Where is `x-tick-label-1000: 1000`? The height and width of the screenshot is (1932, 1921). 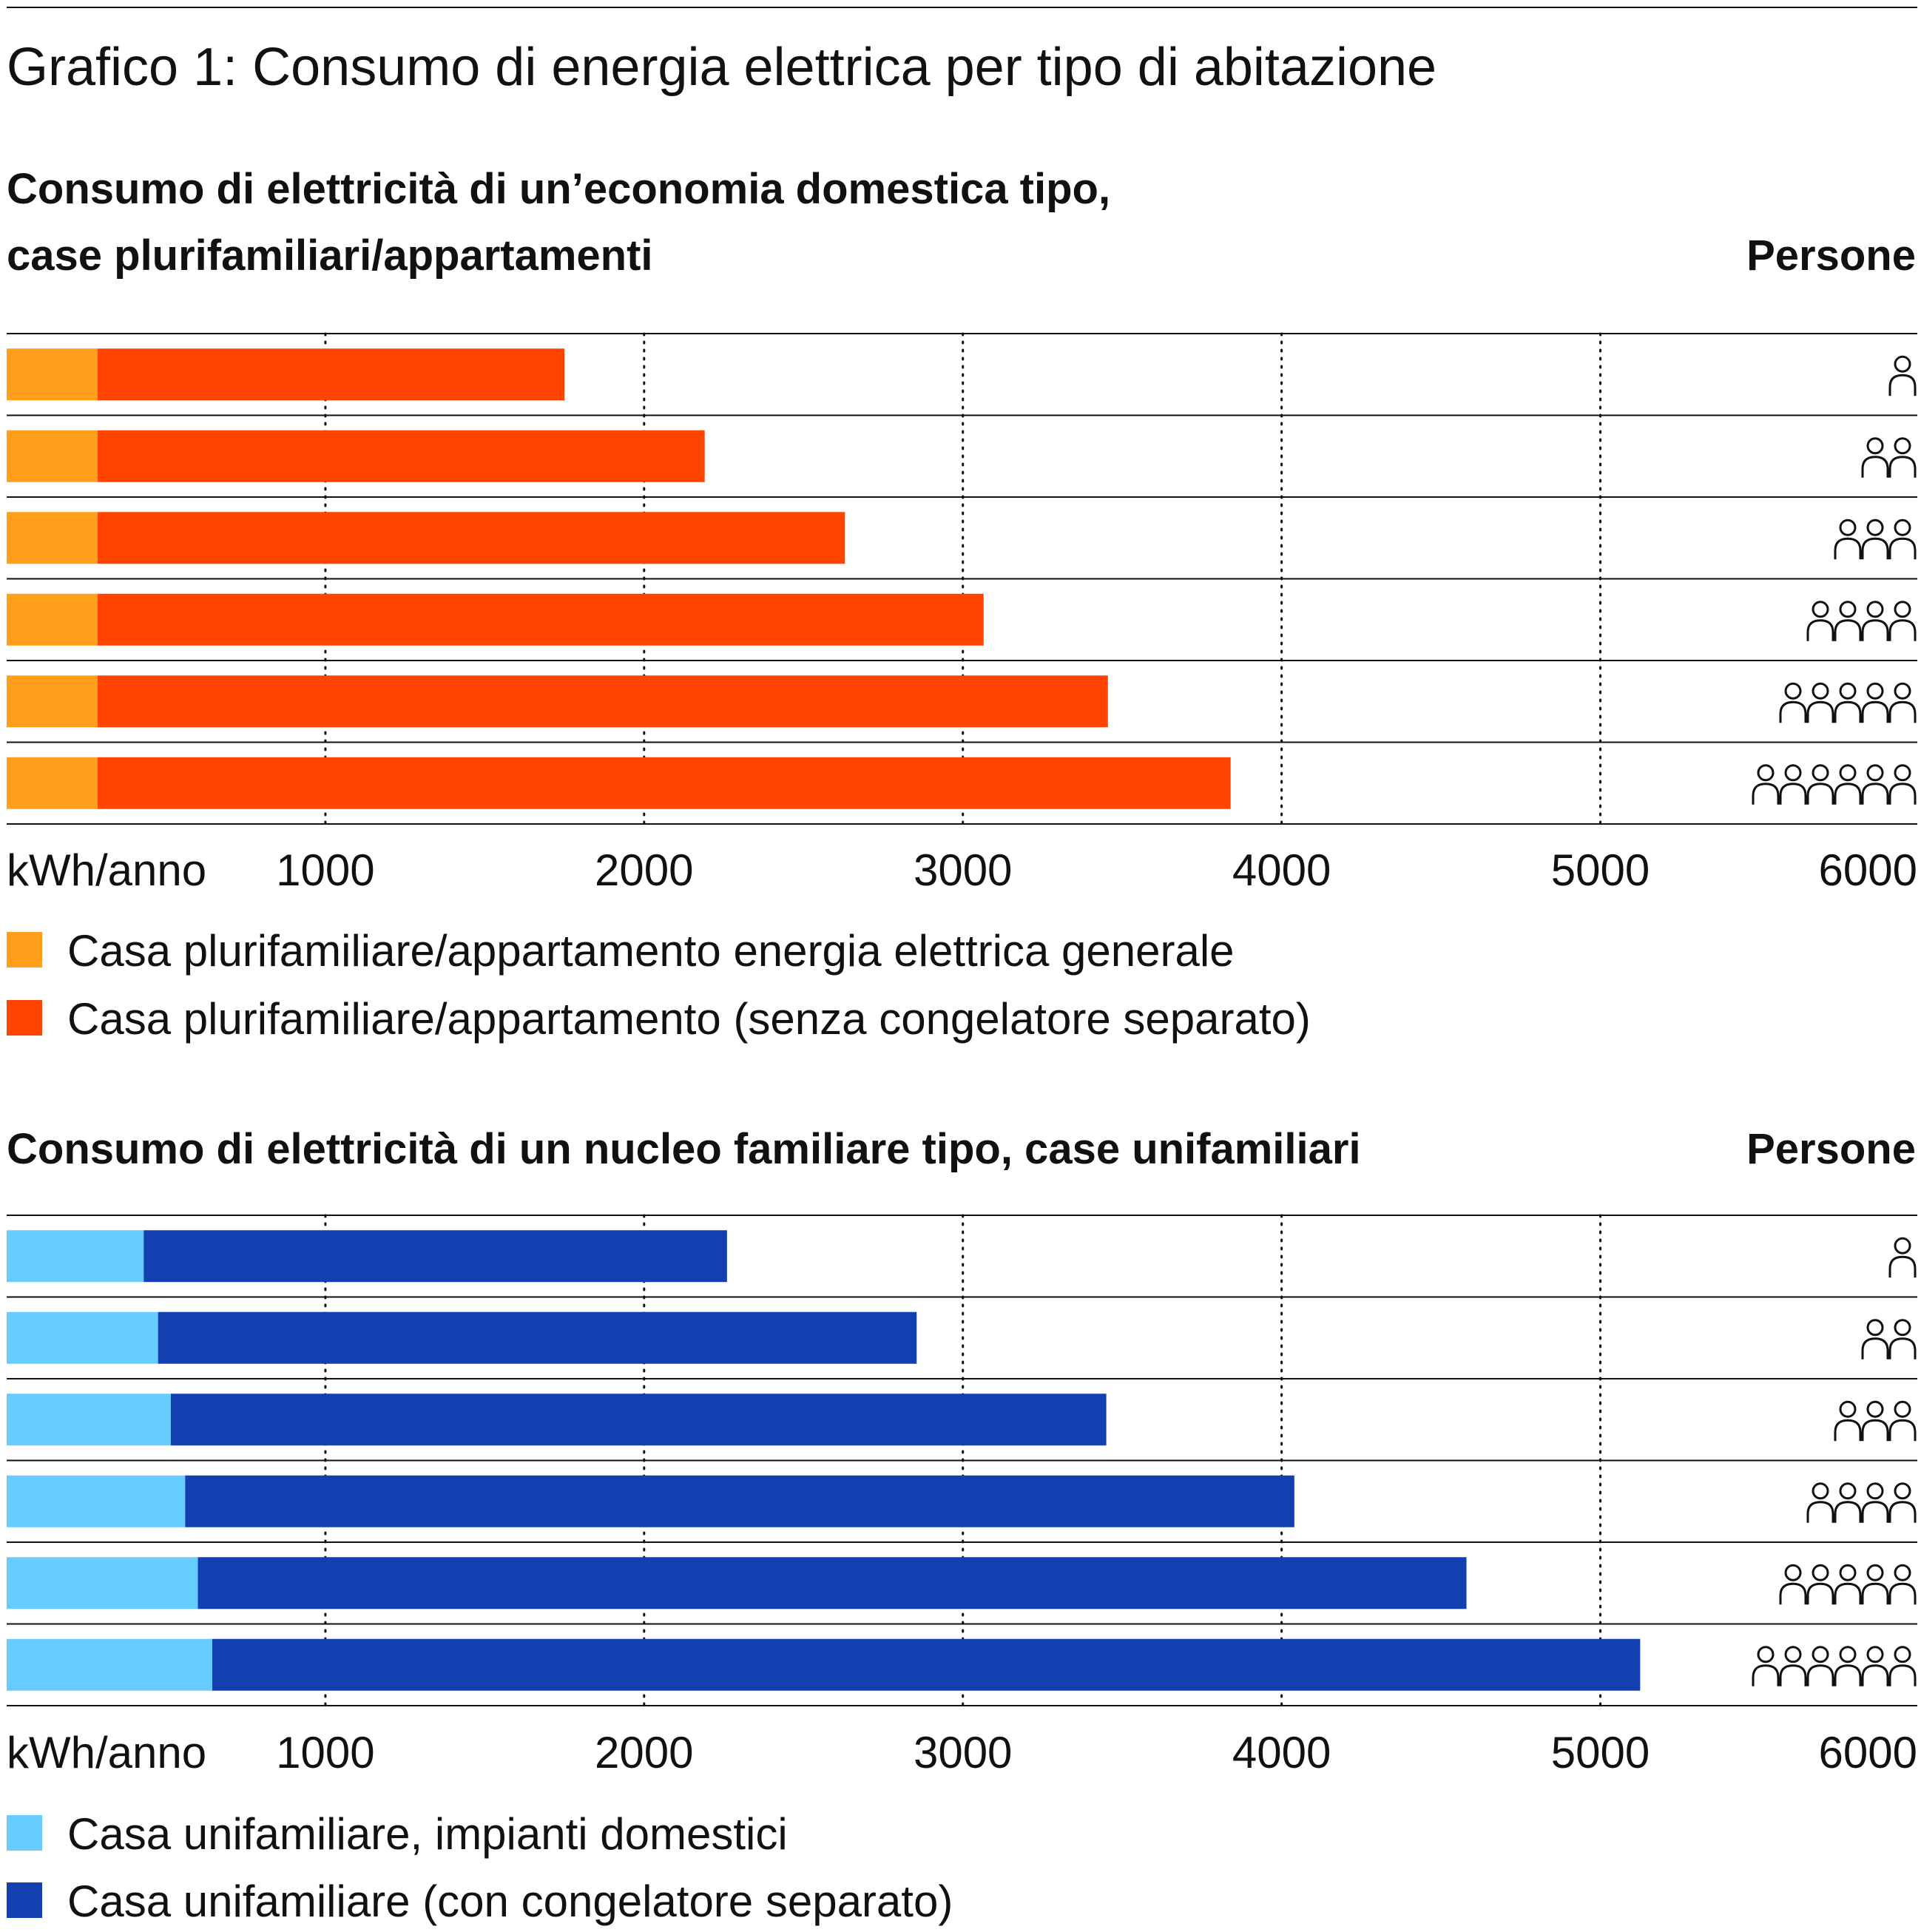
x-tick-label-1000: 1000 is located at coordinates (325, 870).